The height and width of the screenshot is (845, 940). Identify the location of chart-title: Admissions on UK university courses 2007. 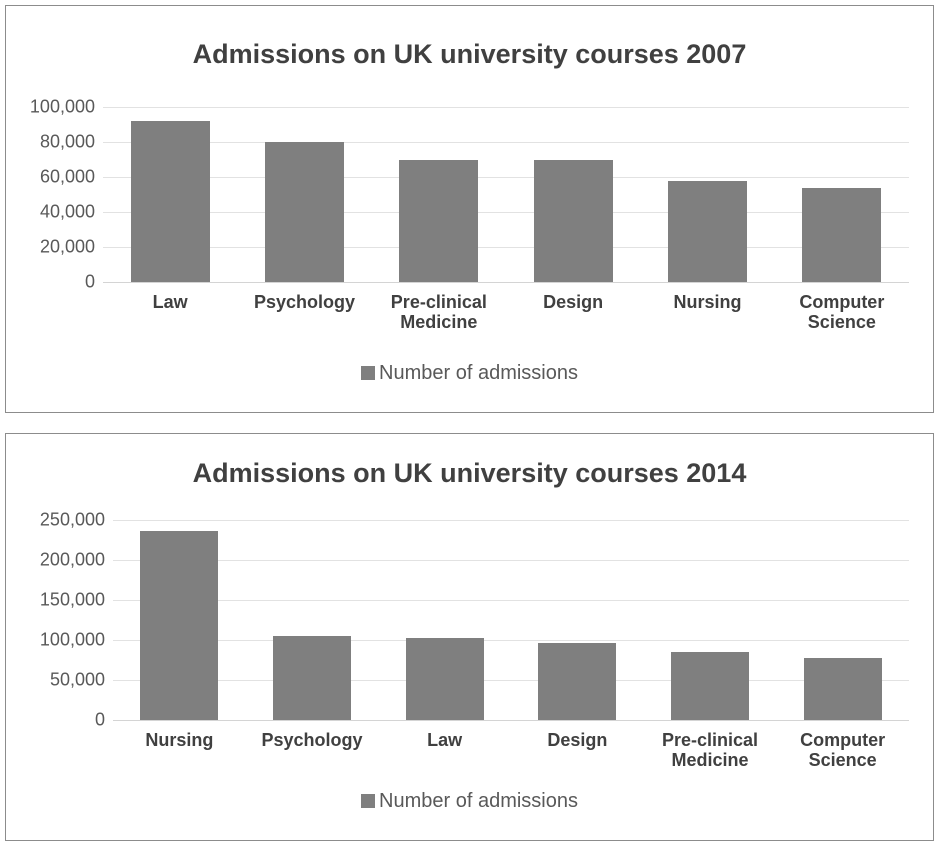
(469, 54).